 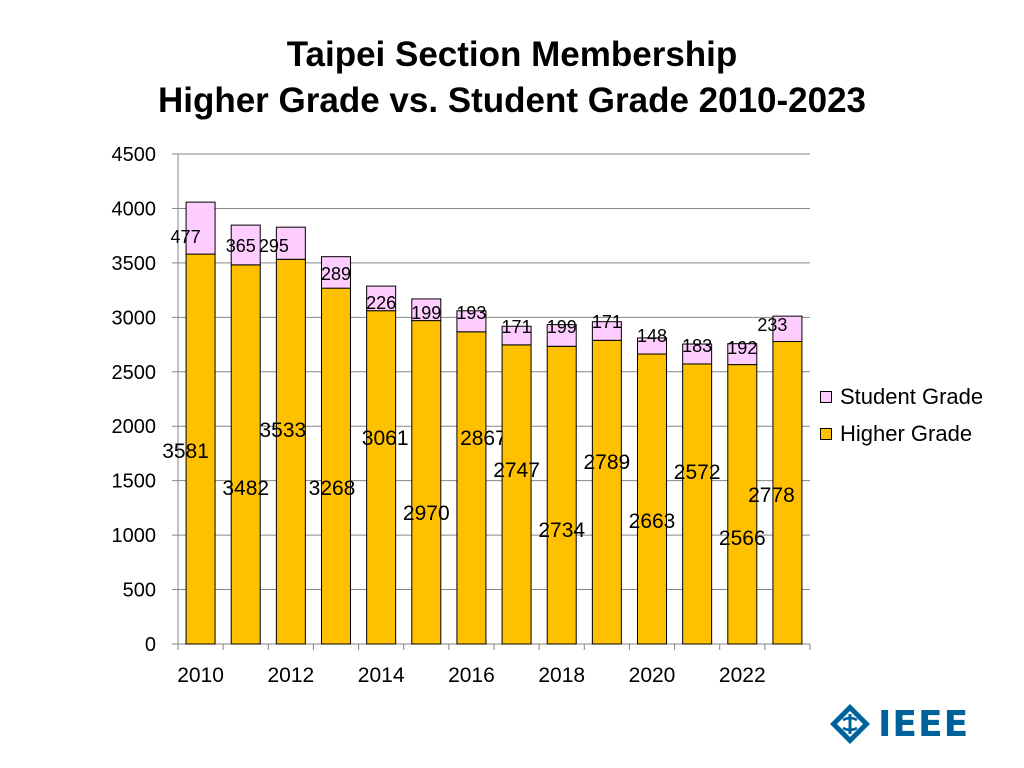 What do you see at coordinates (134, 155) in the screenshot?
I see `y-tick-label: 4500` at bounding box center [134, 155].